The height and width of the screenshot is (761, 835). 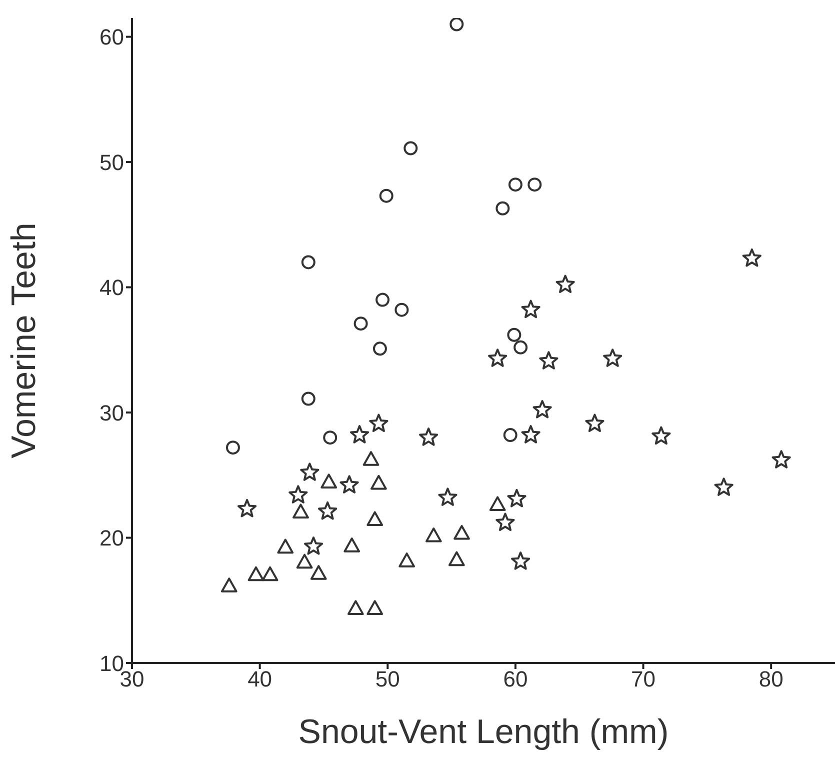 What do you see at coordinates (112, 538) in the screenshot?
I see `y-tick-label: 20` at bounding box center [112, 538].